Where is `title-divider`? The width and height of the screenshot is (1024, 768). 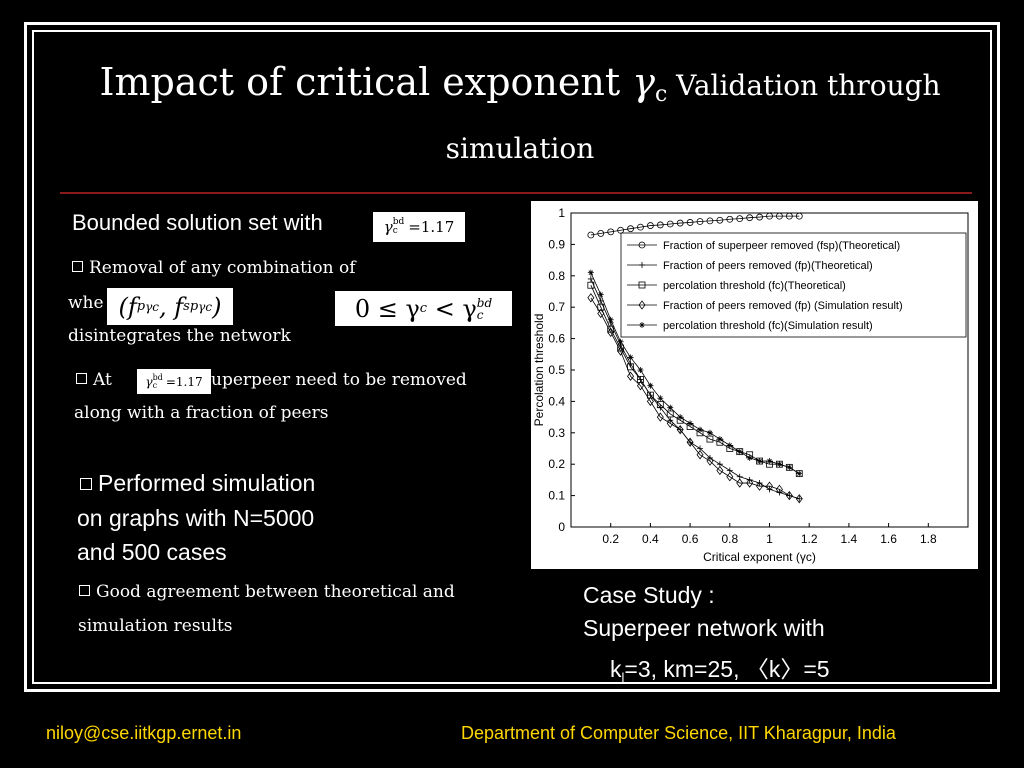
title-divider is located at coordinates (516, 193).